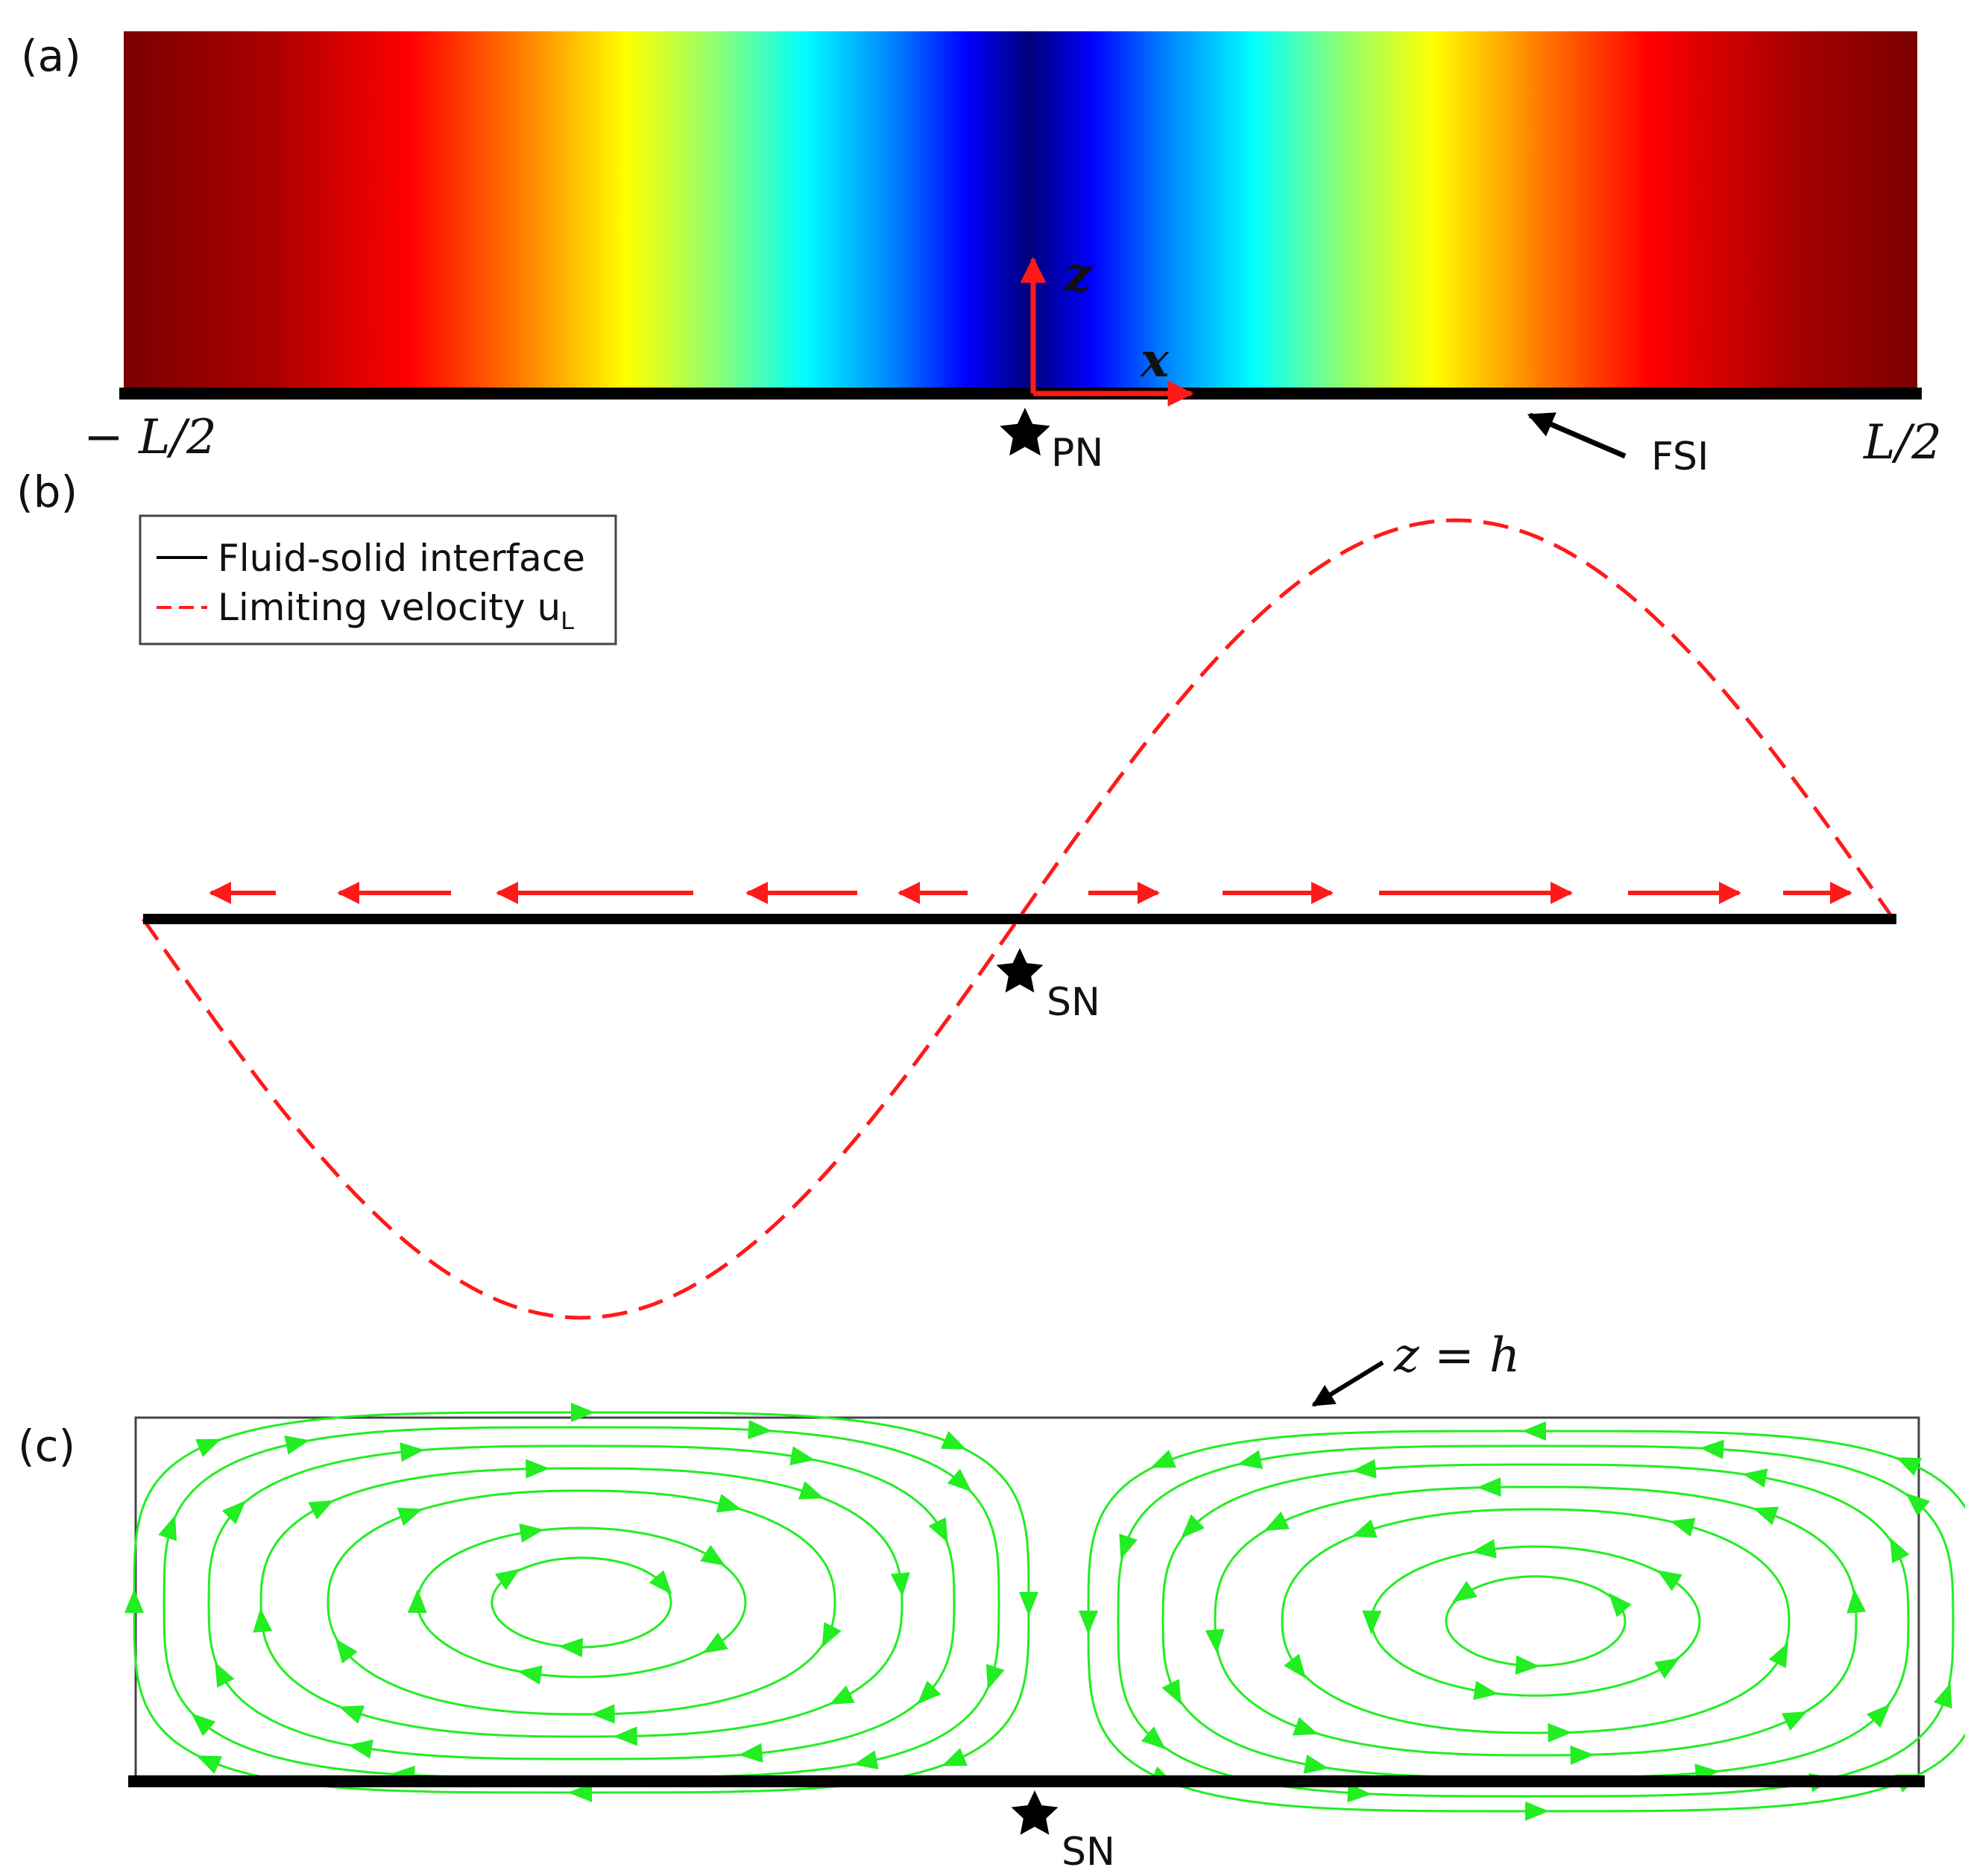 This screenshot has height=1876, width=1965. I want to click on fsi-label: FSI, so click(1680, 457).